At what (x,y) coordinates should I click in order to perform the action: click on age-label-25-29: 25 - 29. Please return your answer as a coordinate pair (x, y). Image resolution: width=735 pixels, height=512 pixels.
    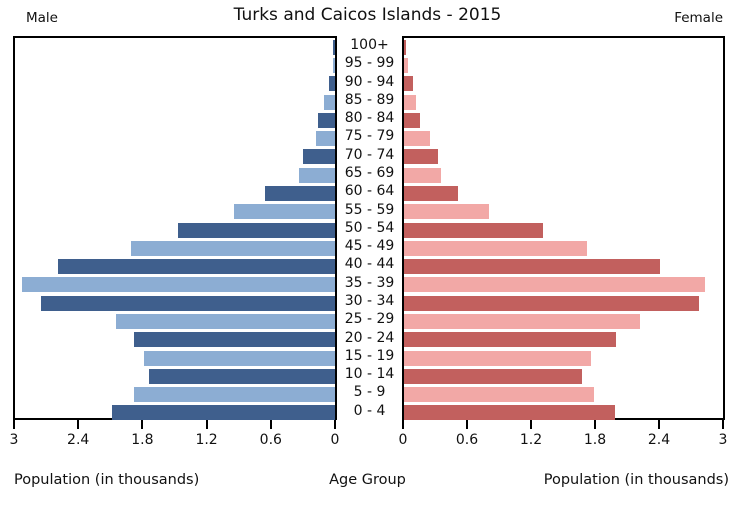
    Looking at the image, I should click on (369, 319).